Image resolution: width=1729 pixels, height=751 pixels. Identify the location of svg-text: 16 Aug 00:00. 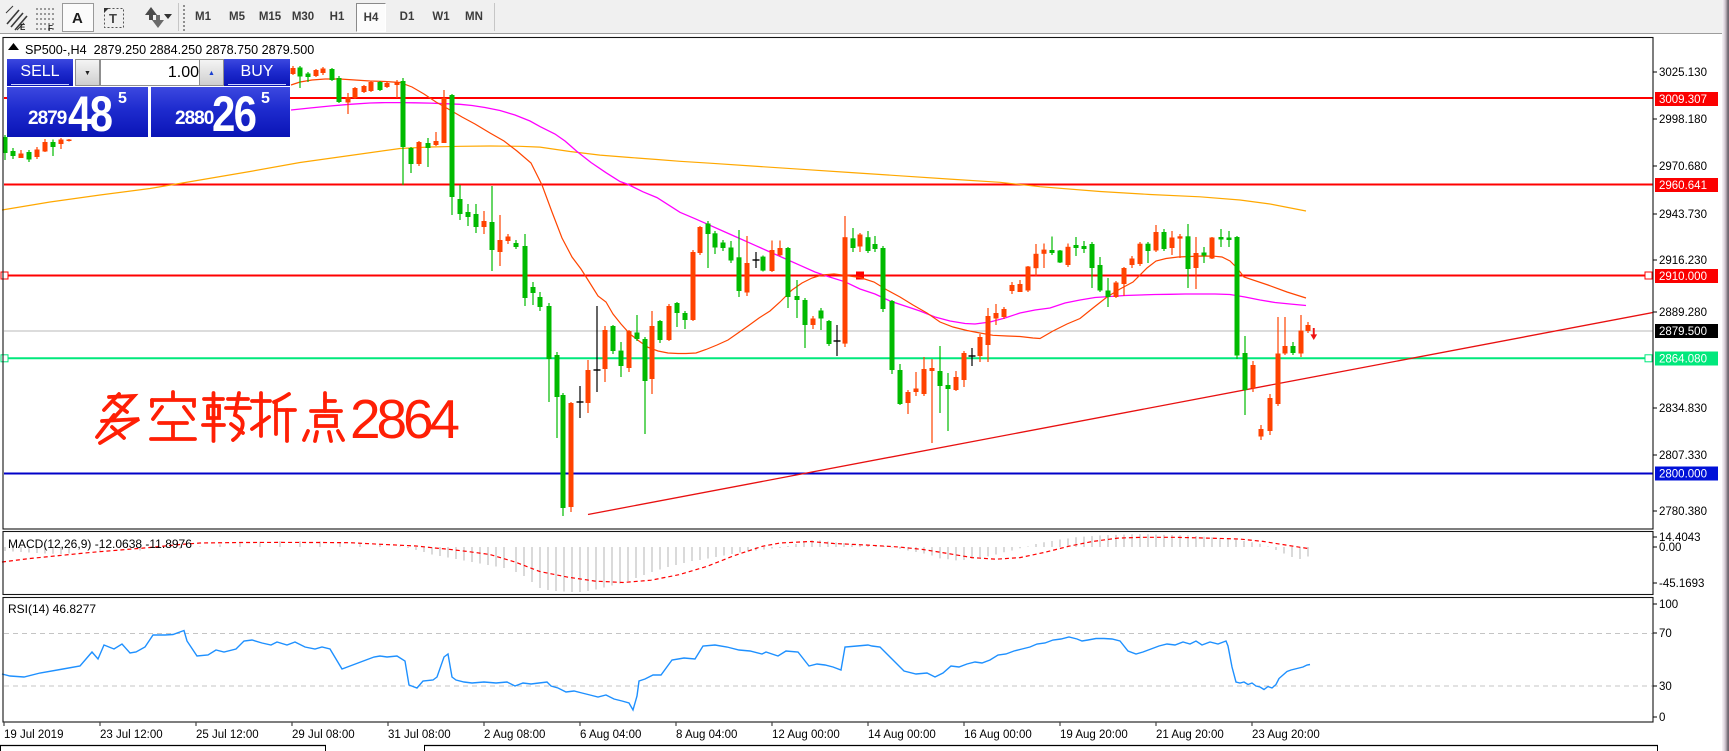
(998, 735).